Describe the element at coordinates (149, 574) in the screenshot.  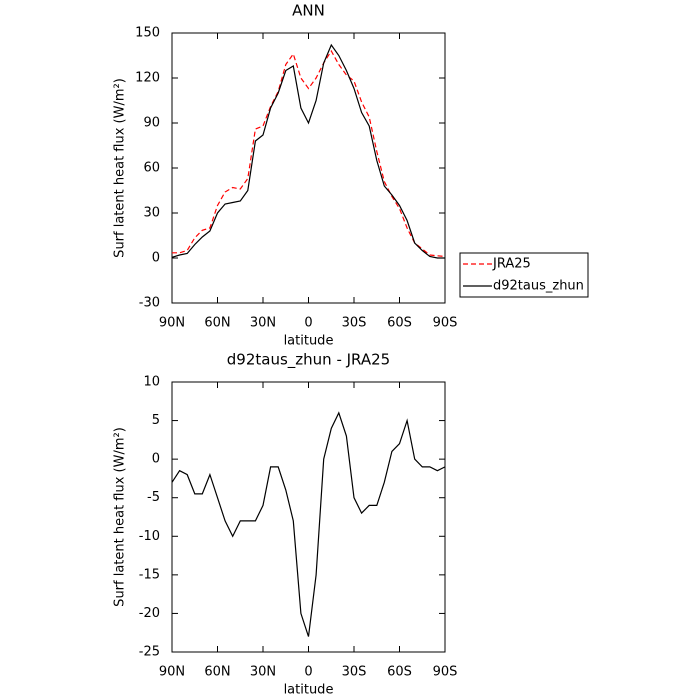
I see `y-tick-label: -15` at that location.